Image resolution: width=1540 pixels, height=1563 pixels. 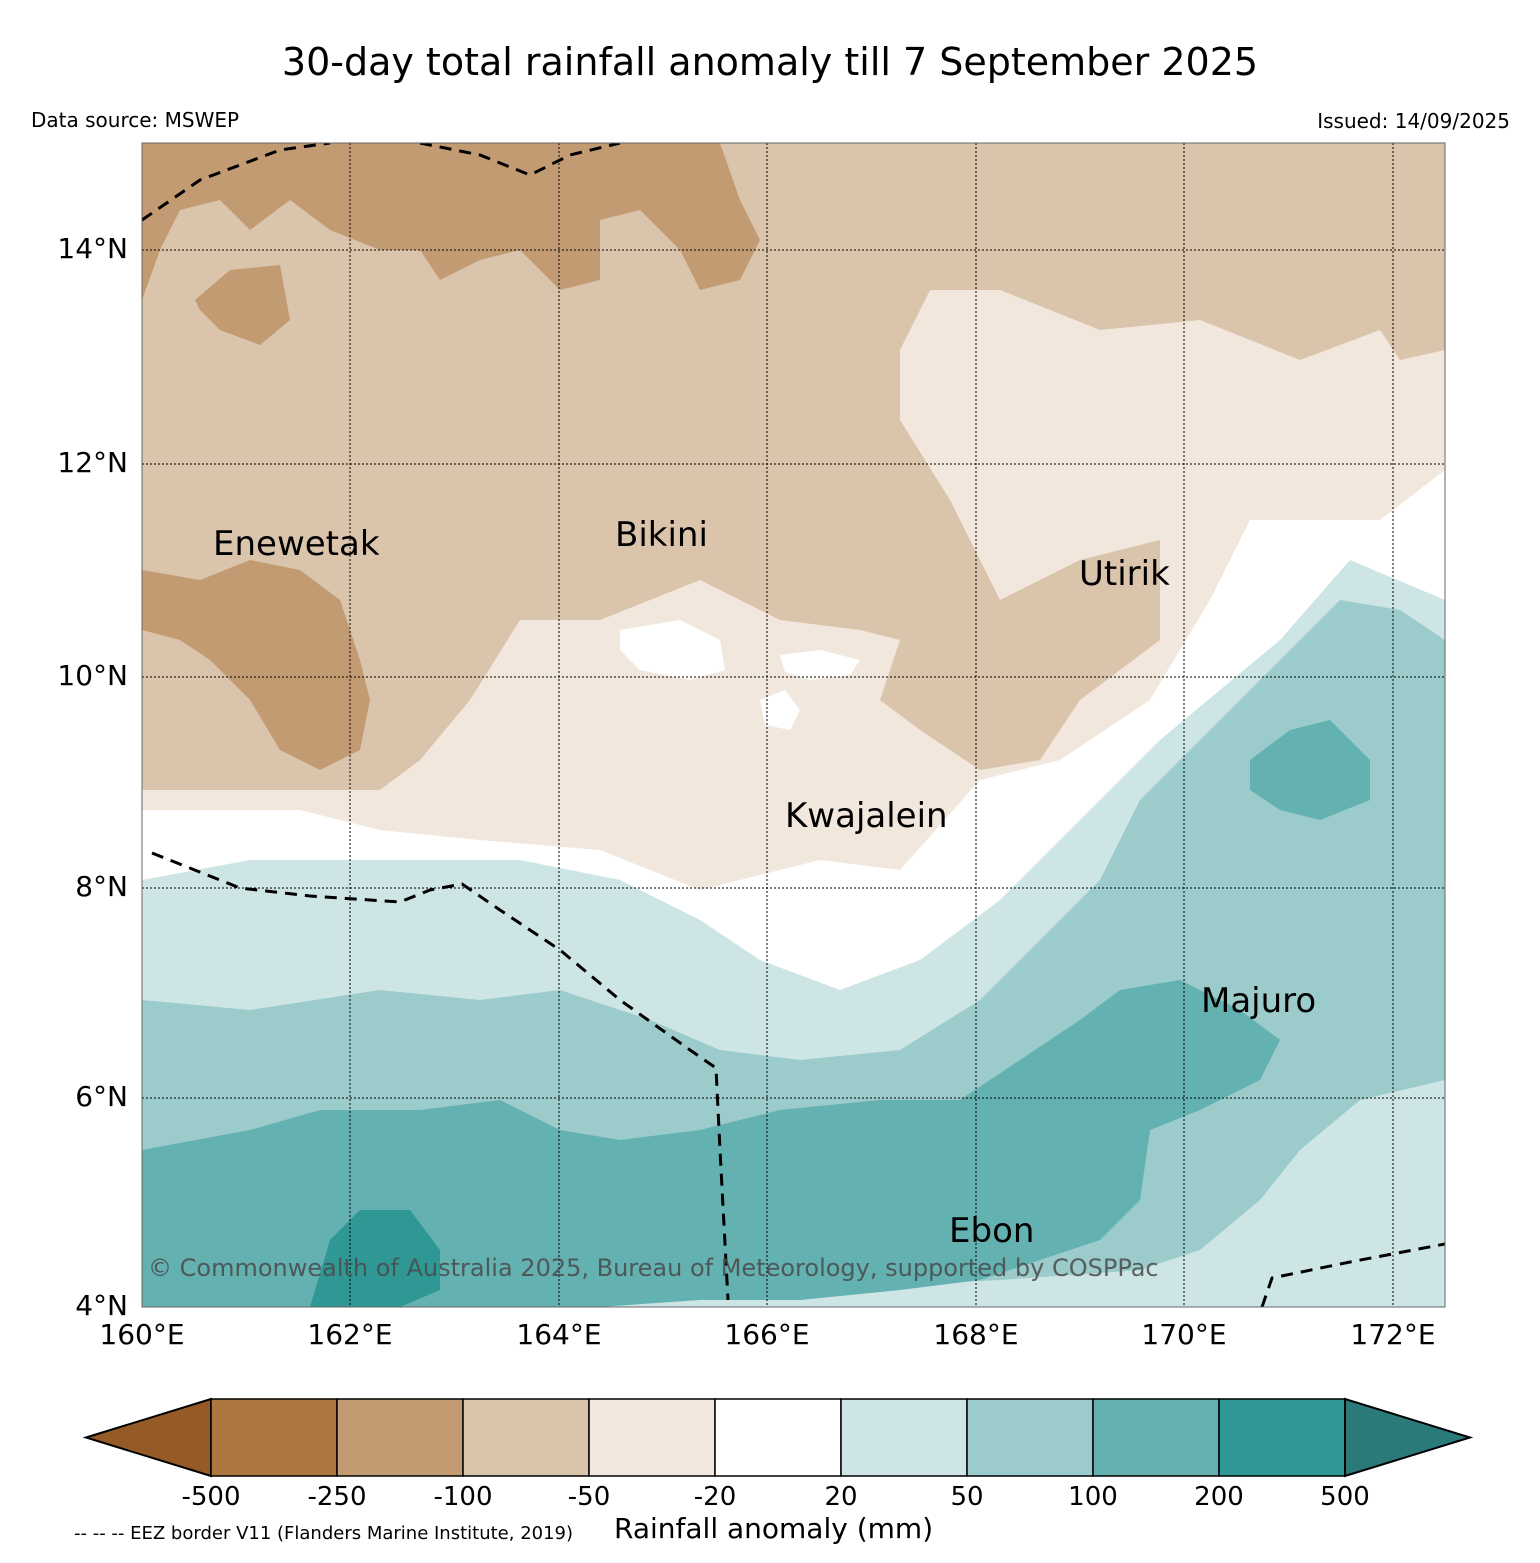 I want to click on lon-tick-label: 160°E, so click(x=142, y=1334).